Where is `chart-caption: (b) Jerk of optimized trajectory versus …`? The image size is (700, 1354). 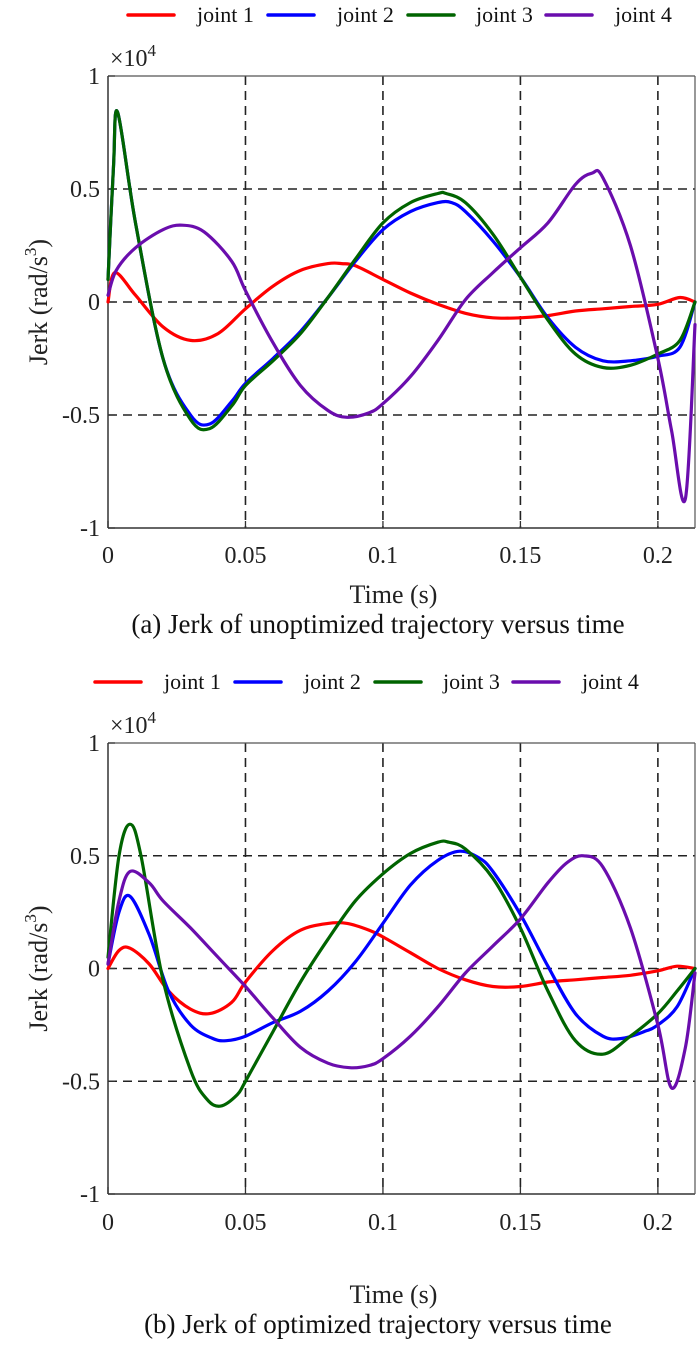
chart-caption: (b) Jerk of optimized trajectory versus … is located at coordinates (378, 1324).